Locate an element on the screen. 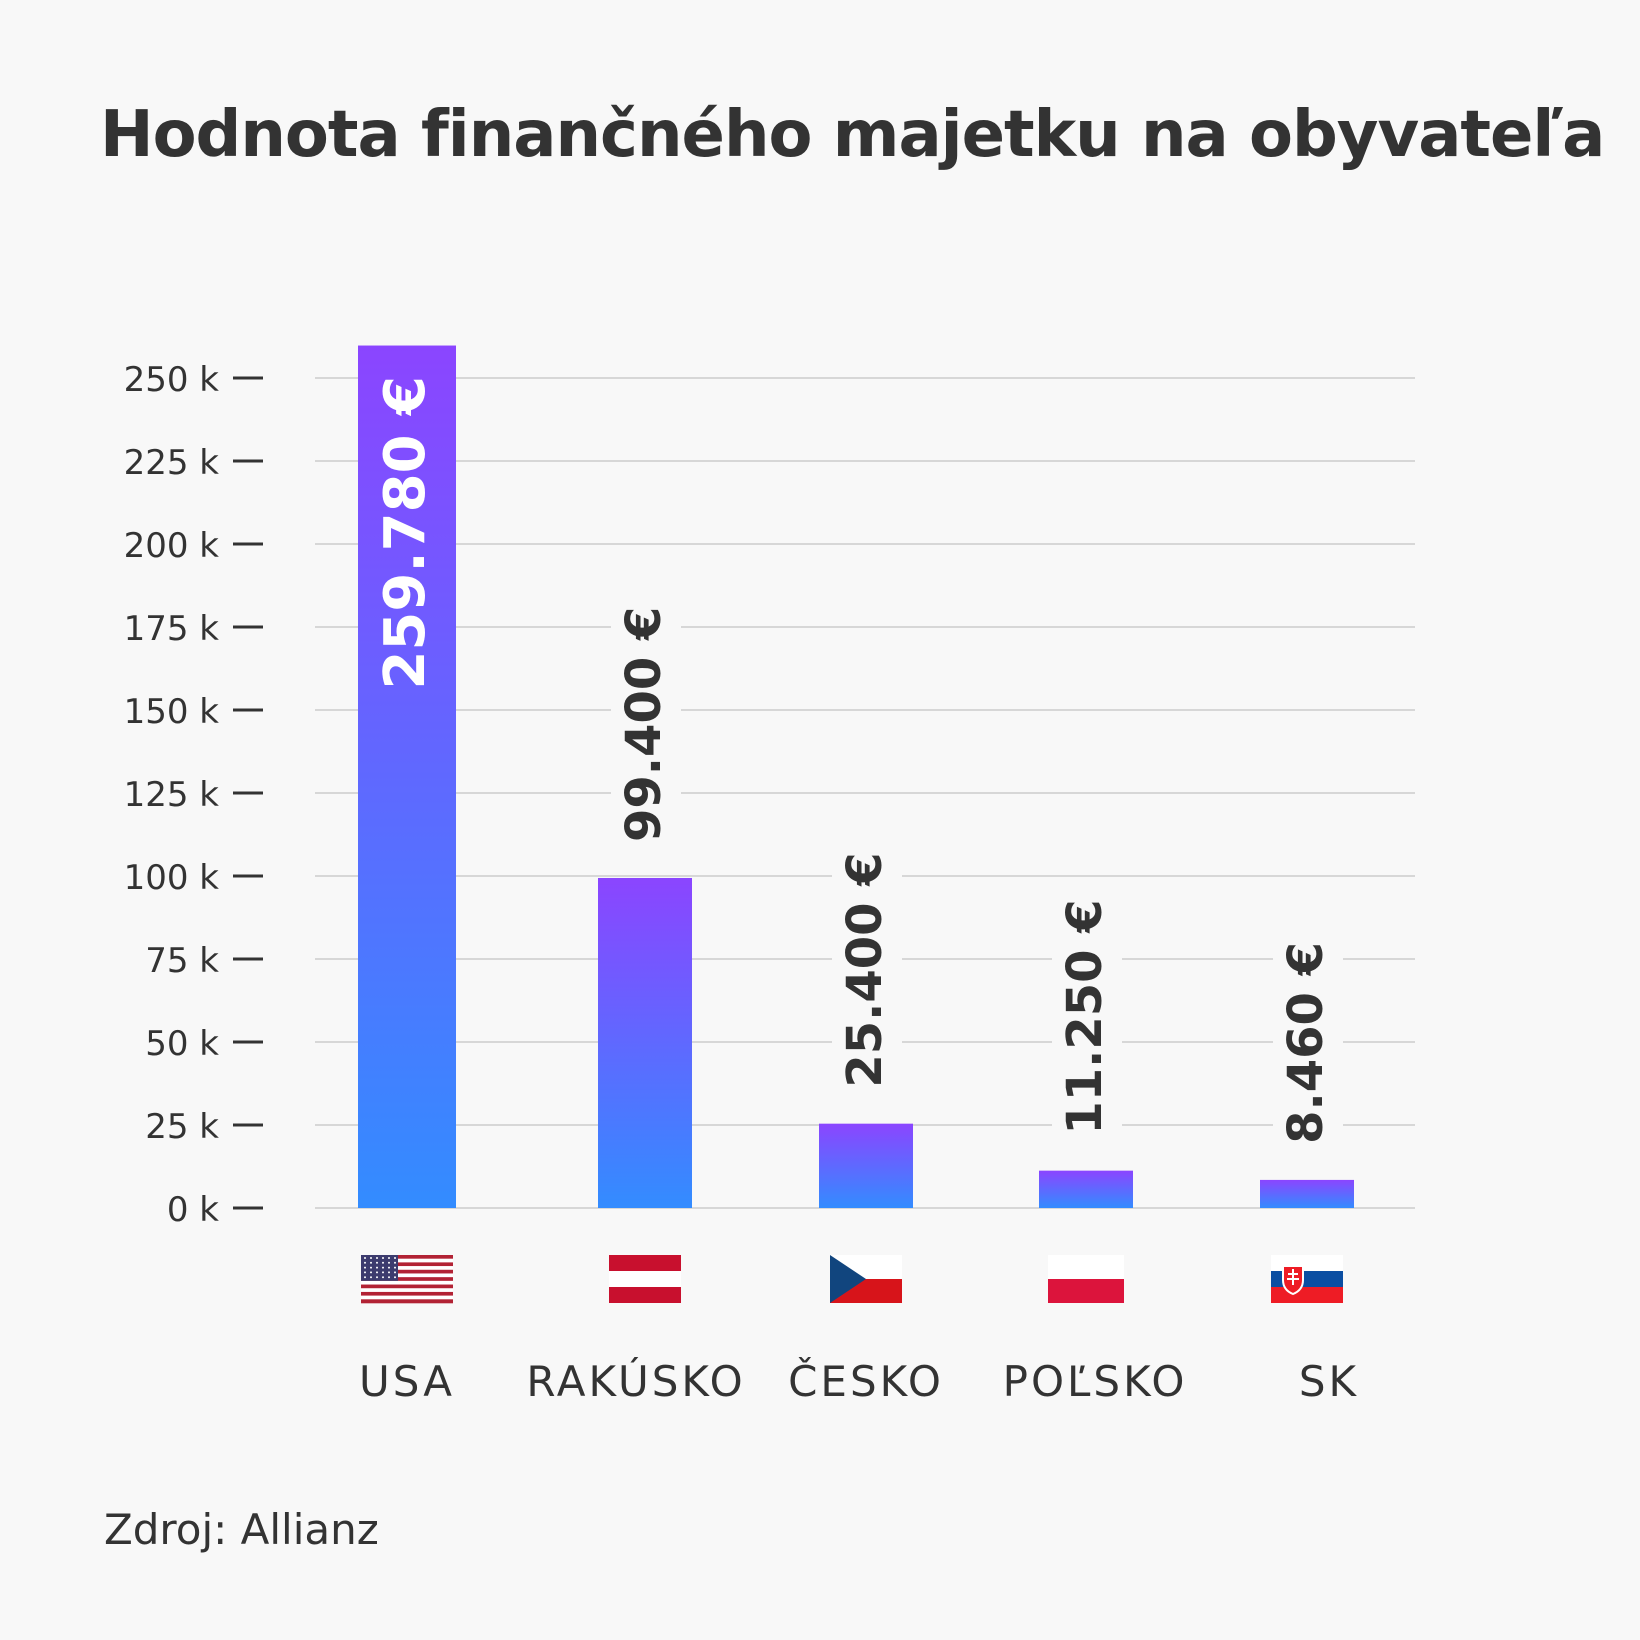  data-label: 259.780 € is located at coordinates (405, 533).